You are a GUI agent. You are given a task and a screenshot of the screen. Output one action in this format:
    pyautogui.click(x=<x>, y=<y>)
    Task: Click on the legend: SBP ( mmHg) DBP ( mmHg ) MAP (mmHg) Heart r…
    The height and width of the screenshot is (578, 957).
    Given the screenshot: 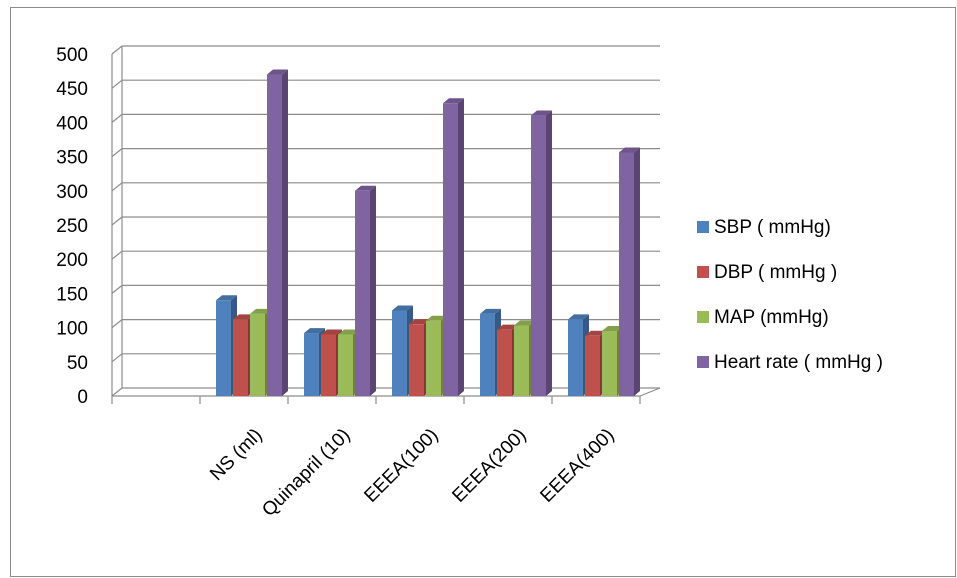 What is the action you would take?
    pyautogui.click(x=790, y=295)
    